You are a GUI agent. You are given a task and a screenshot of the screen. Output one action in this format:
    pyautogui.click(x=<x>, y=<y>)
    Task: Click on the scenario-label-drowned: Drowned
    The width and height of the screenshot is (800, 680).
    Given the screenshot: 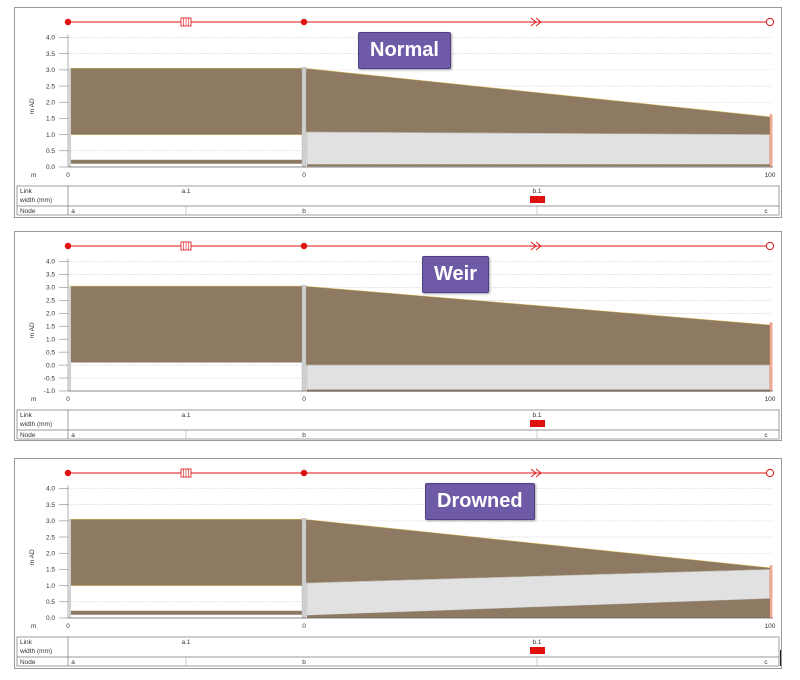 What is the action you would take?
    pyautogui.click(x=480, y=501)
    